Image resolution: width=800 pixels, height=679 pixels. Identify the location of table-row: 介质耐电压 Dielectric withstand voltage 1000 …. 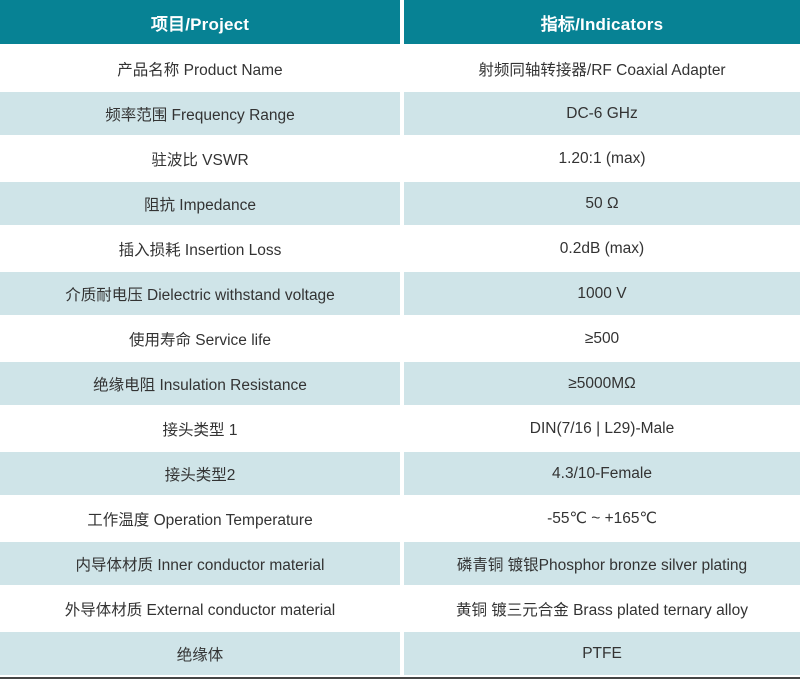
(400, 293).